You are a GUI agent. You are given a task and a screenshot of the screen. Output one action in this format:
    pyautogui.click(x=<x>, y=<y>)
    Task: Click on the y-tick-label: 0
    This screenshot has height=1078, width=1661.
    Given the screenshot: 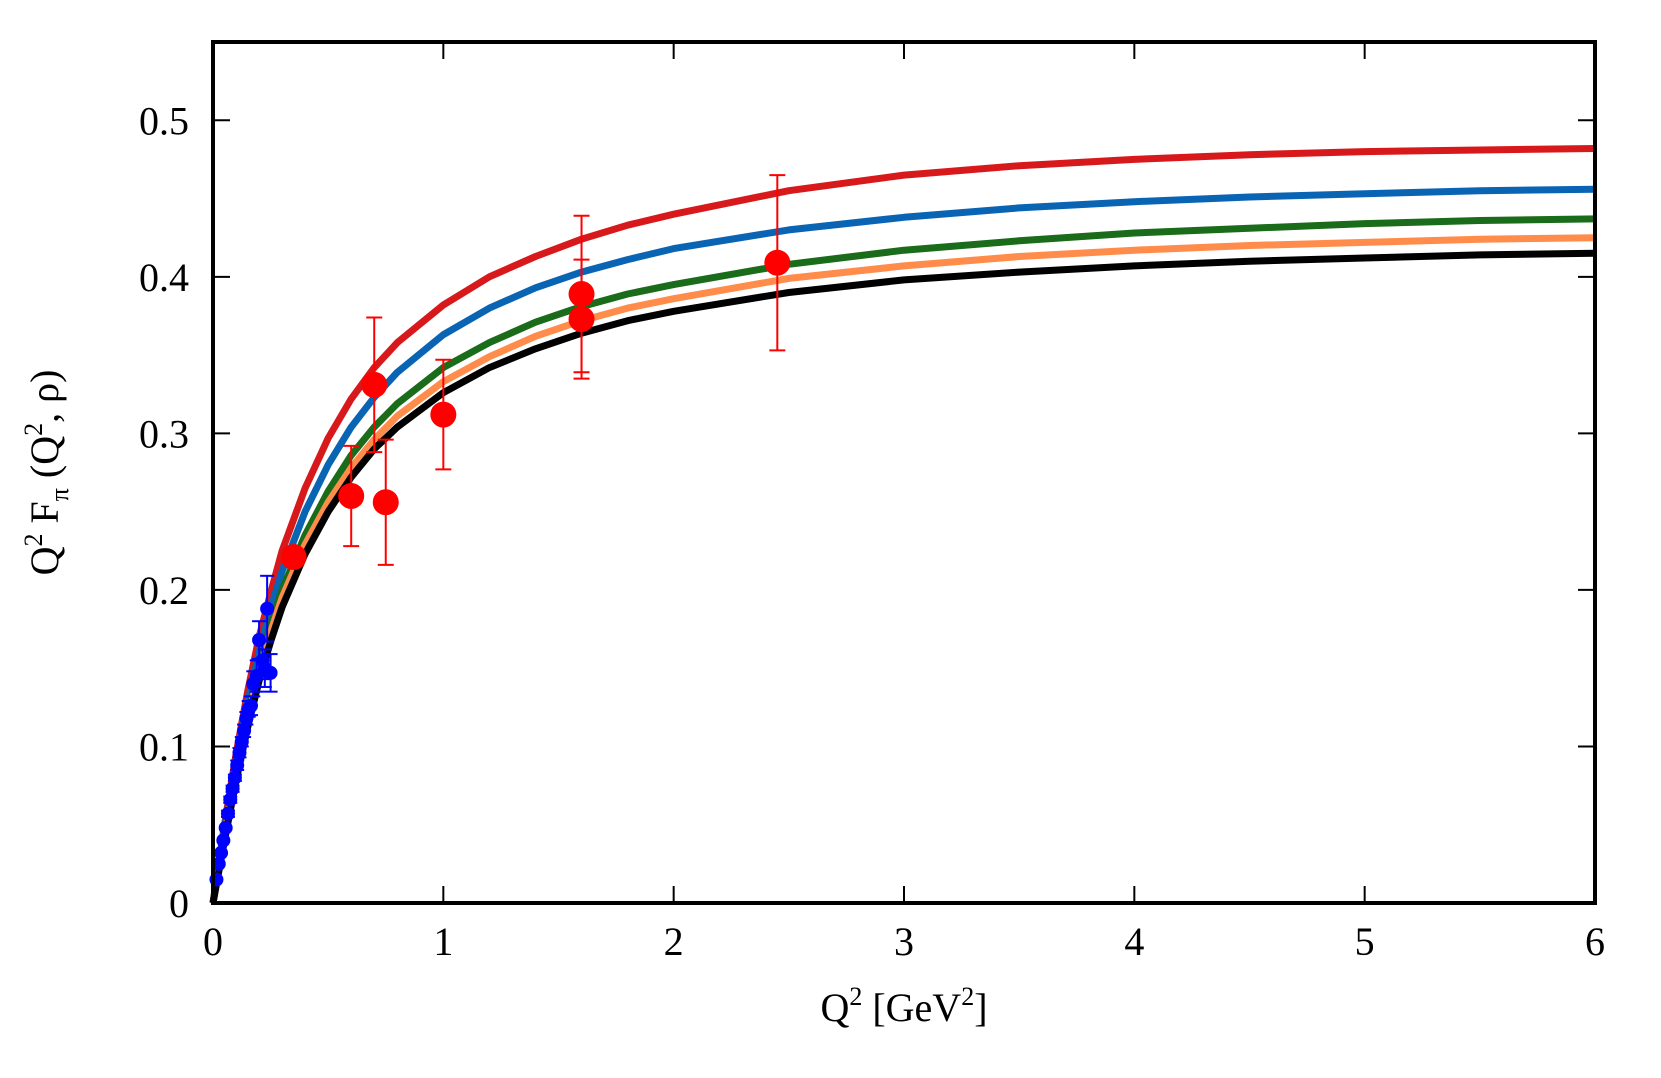 What is the action you would take?
    pyautogui.click(x=179, y=903)
    